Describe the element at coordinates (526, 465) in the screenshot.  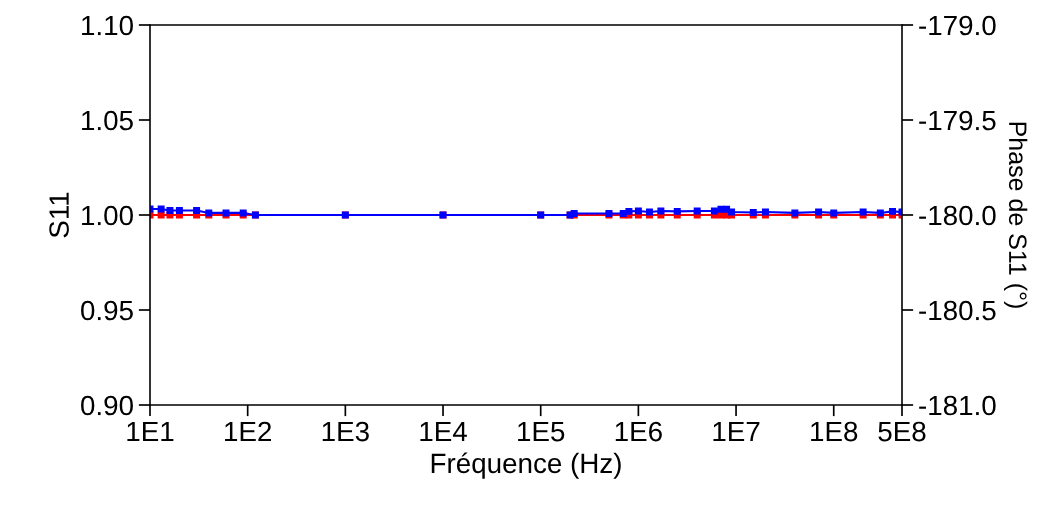
I see `x-axis-title: Fréquence (Hz)` at that location.